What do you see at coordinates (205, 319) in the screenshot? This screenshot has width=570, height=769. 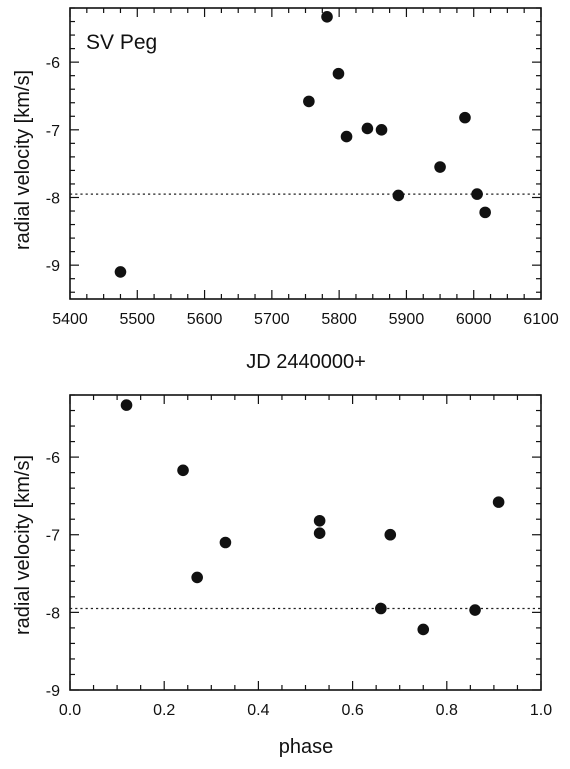 I see `x-tick-label: 5600` at bounding box center [205, 319].